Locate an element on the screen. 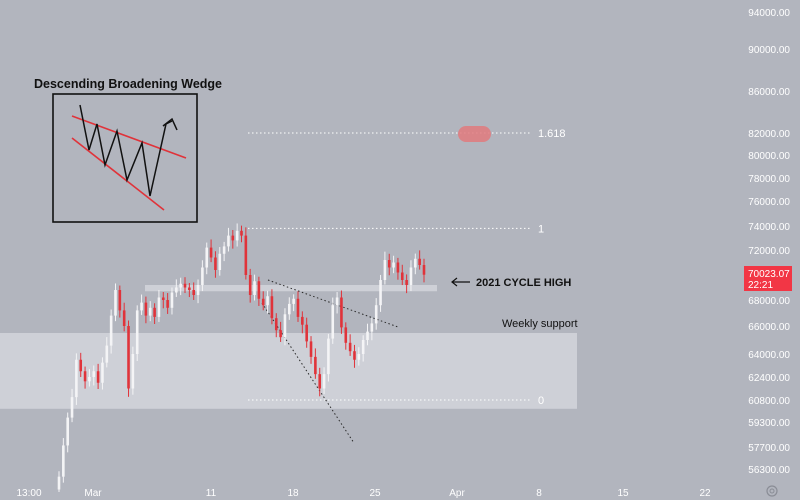 This screenshot has height=500, width=800. y-tick-label: 72000.00 is located at coordinates (769, 251).